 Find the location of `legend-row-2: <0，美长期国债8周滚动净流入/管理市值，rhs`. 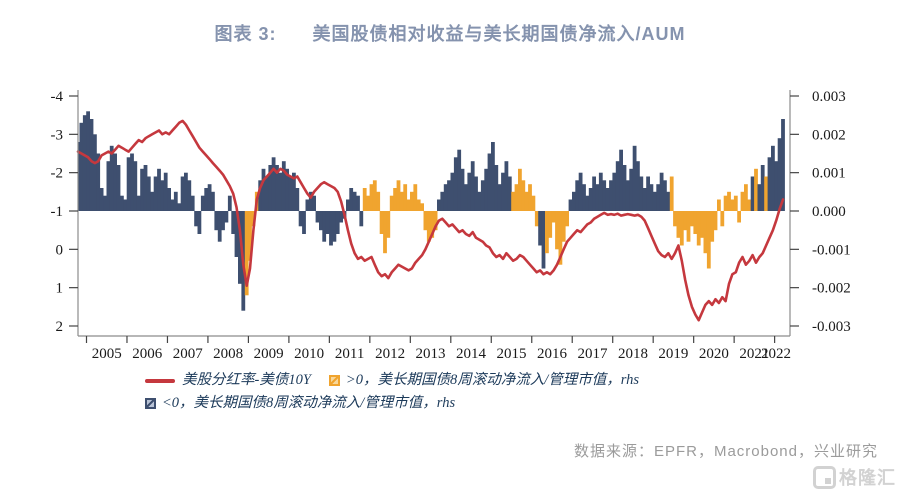

legend-row-2: <0，美长期国债8周滚动净流入/管理市值，rhs is located at coordinates (401, 403).